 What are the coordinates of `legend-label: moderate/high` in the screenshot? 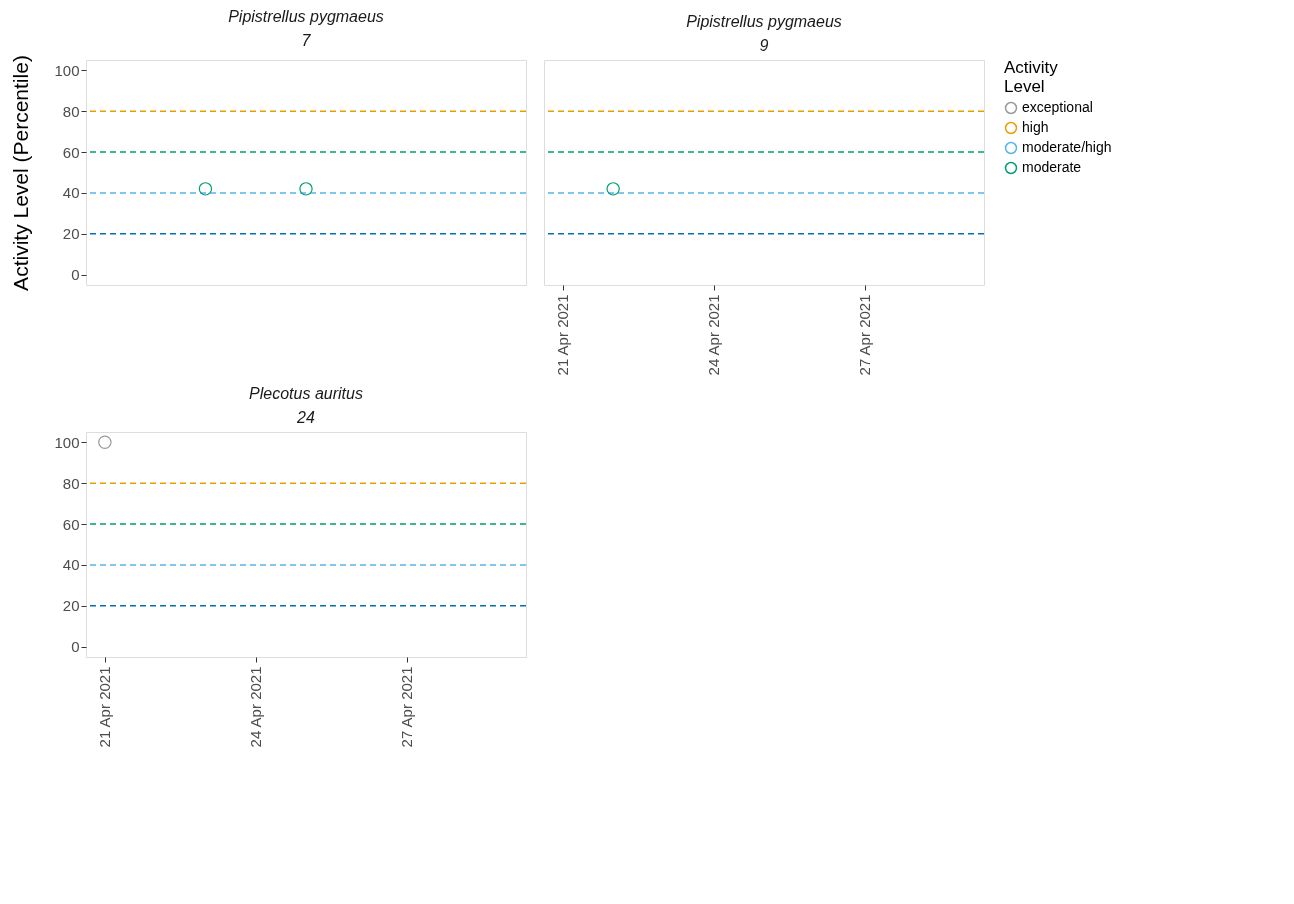 It's located at (1067, 147).